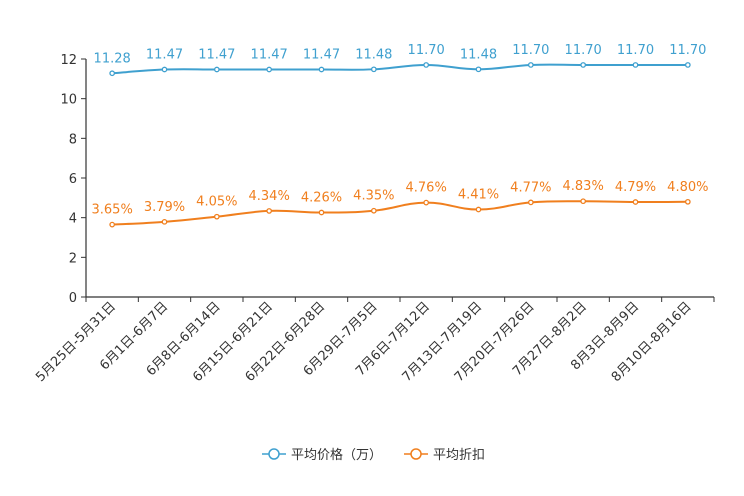 Image resolution: width=744 pixels, height=496 pixels. I want to click on y-tick-label: 0, so click(73, 298).